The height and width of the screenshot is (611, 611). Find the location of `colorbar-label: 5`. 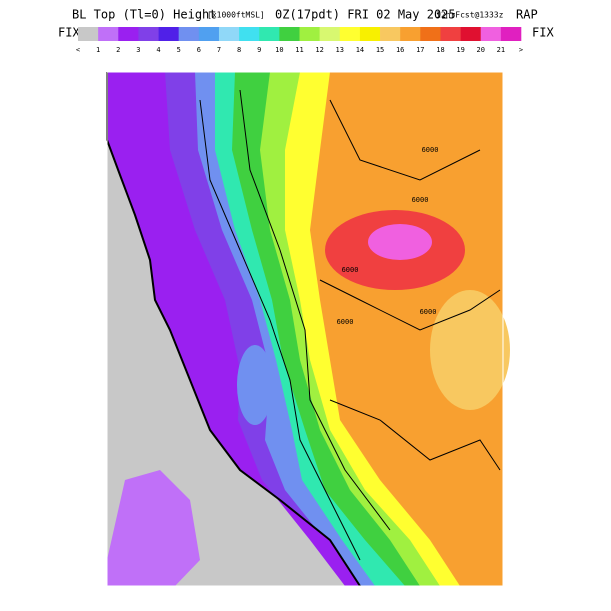

colorbar-label: 5 is located at coordinates (179, 50).